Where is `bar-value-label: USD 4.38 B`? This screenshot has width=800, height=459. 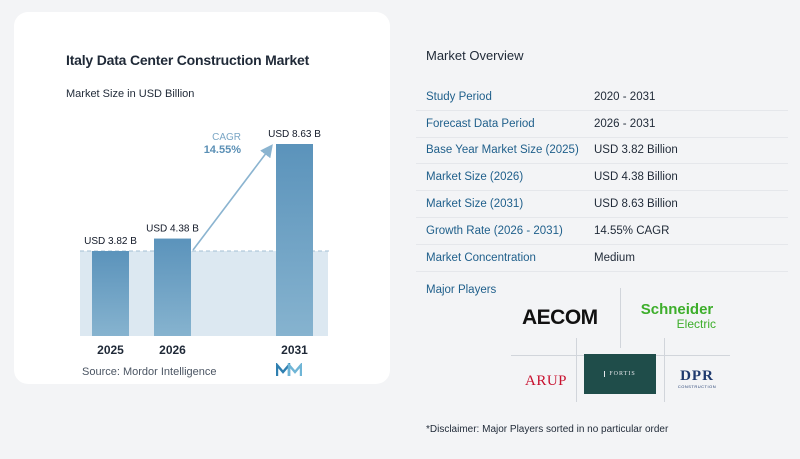 bar-value-label: USD 4.38 B is located at coordinates (172, 229).